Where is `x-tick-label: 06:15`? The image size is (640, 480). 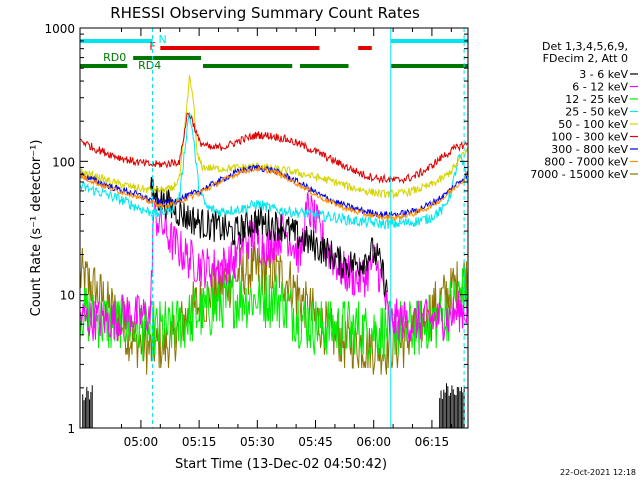
x-tick-label: 06:15 is located at coordinates (432, 442).